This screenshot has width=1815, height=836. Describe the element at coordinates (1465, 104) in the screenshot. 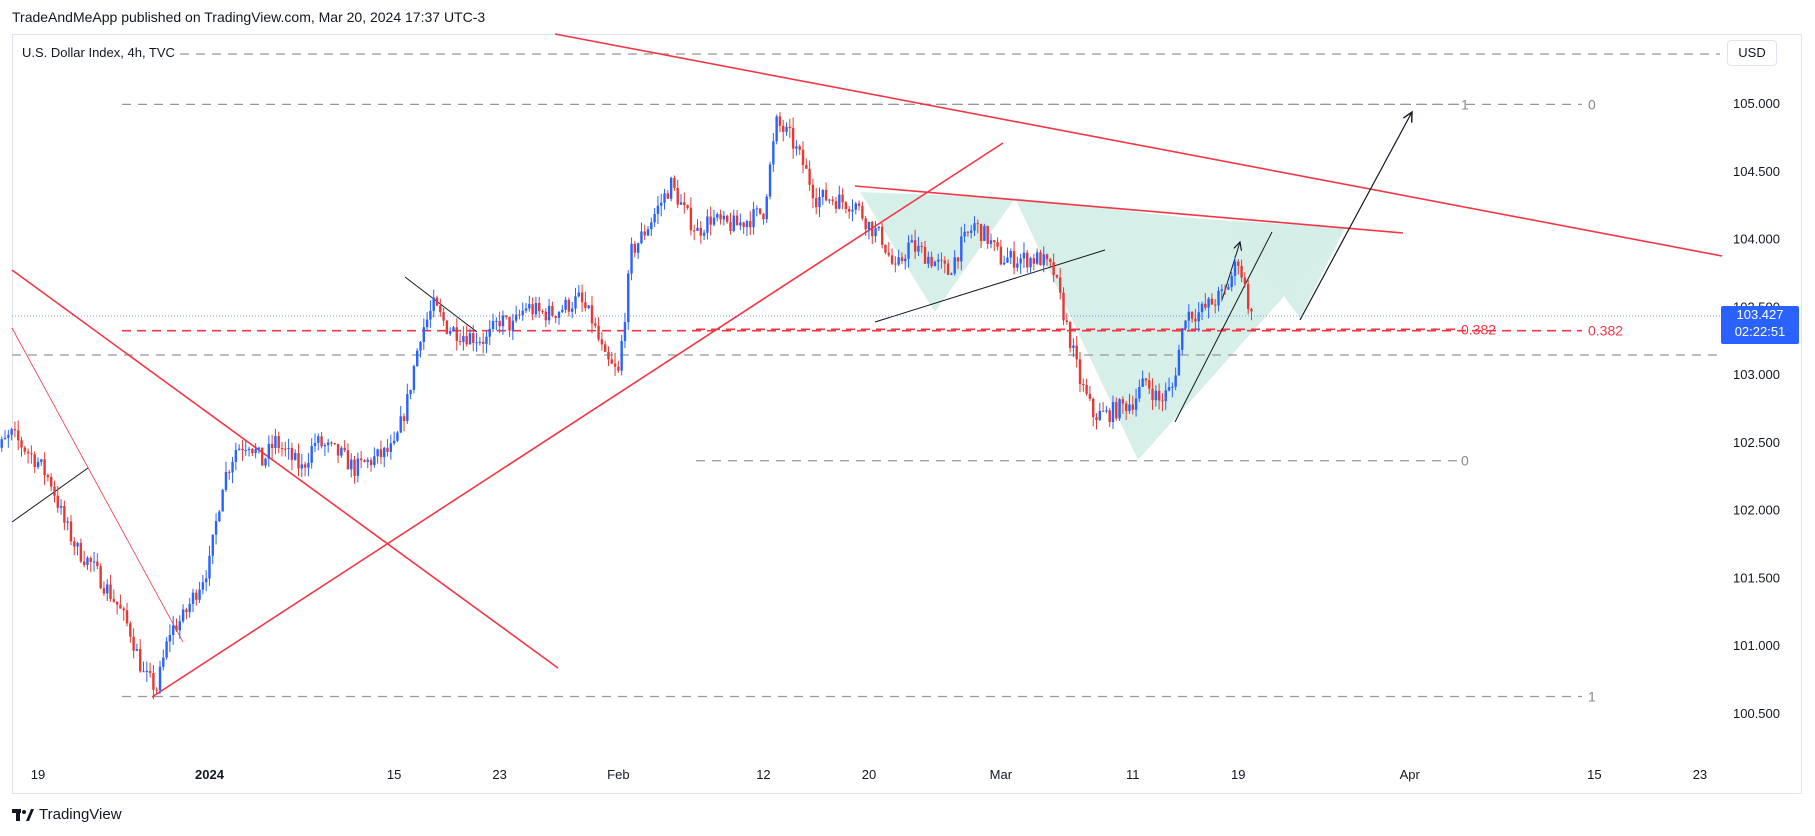

I see `fib_right-label-0: 1` at that location.